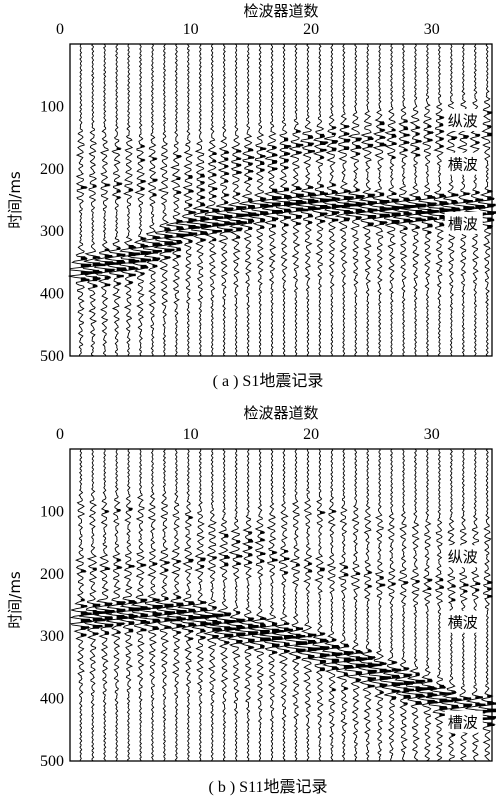 The width and height of the screenshot is (496, 800). What do you see at coordinates (52, 169) in the screenshot?
I see `panel-a-ytick-1: 200` at bounding box center [52, 169].